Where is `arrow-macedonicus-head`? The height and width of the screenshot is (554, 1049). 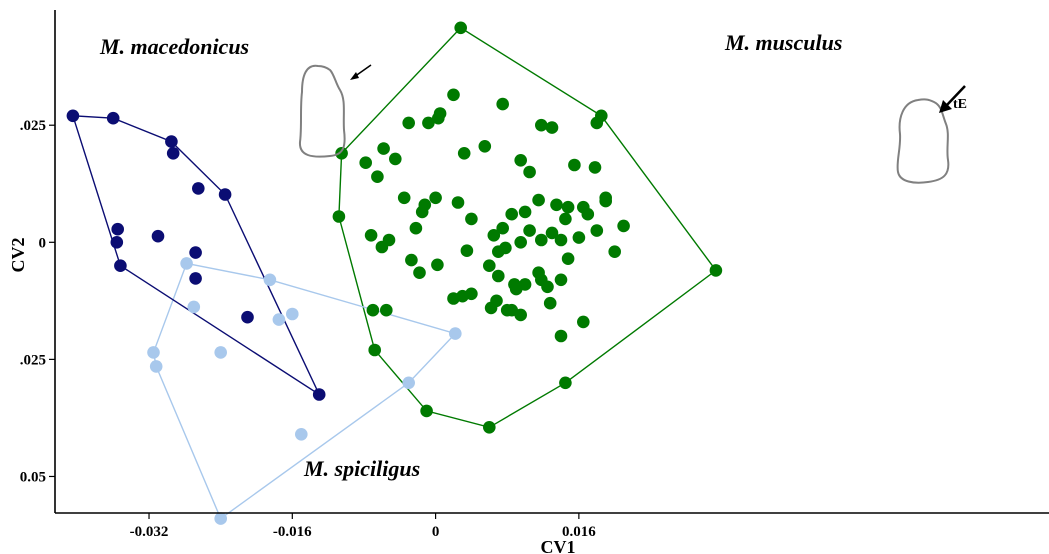 arrow-macedonicus-head is located at coordinates (354, 76).